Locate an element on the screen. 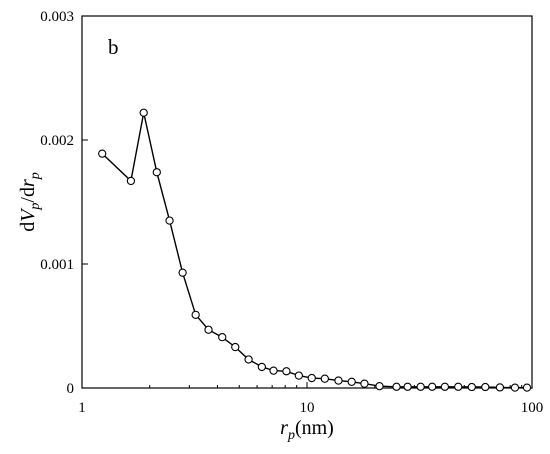 This screenshot has width=550, height=454. y-axis-title-part: /d is located at coordinates (28, 195).